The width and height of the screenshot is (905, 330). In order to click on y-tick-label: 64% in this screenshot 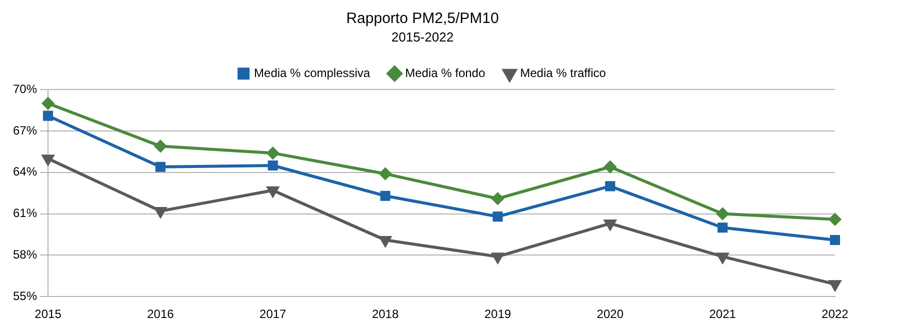, I will do `click(25, 171)`.